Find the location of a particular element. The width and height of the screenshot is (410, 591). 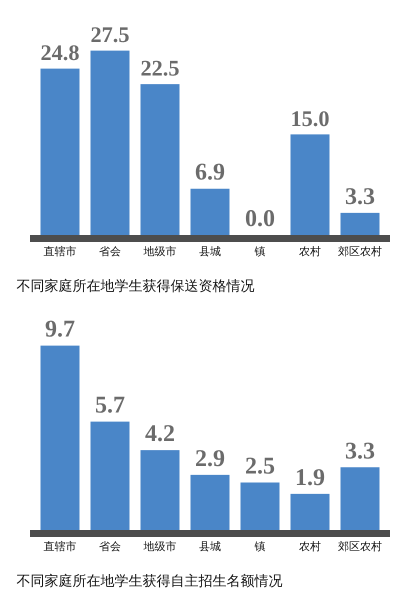

data-label: 15.0 is located at coordinates (310, 118).